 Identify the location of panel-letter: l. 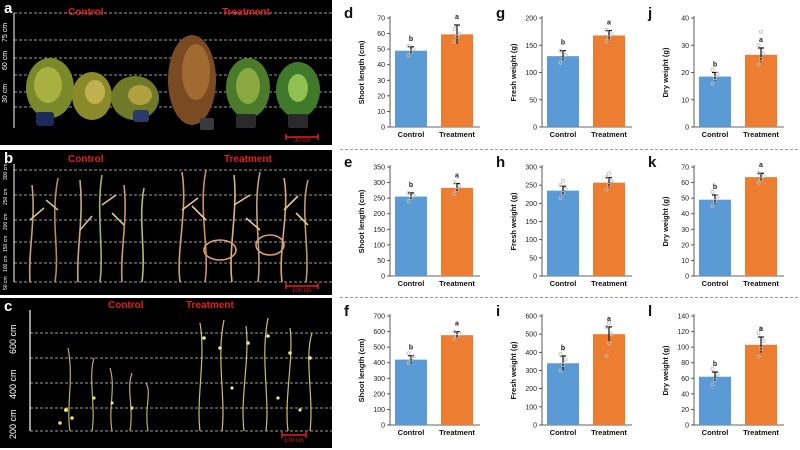
(650, 311).